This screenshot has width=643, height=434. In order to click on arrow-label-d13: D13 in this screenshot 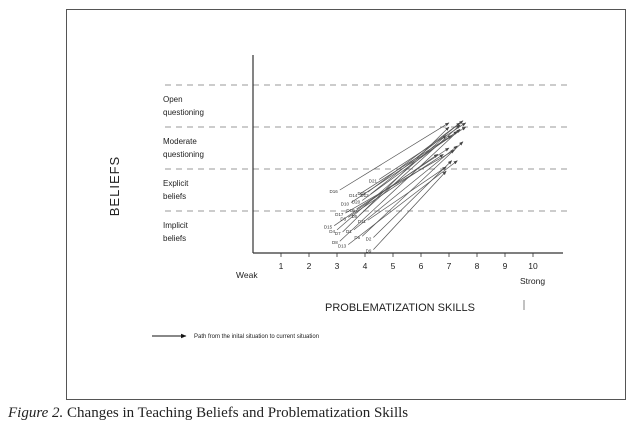, I will do `click(342, 246)`.